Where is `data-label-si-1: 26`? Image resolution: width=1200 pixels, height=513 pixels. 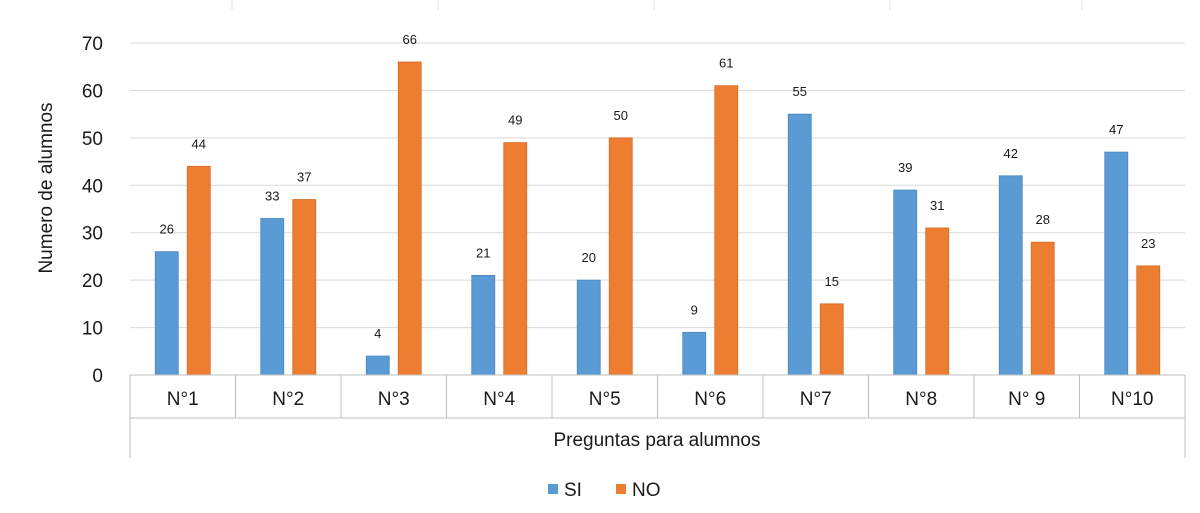
data-label-si-1: 26 is located at coordinates (167, 229).